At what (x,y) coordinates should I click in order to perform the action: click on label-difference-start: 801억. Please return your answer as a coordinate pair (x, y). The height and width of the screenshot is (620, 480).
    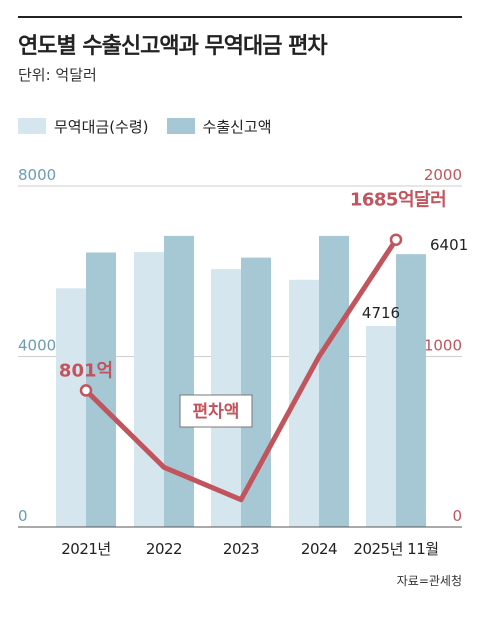
    Looking at the image, I should click on (86, 370).